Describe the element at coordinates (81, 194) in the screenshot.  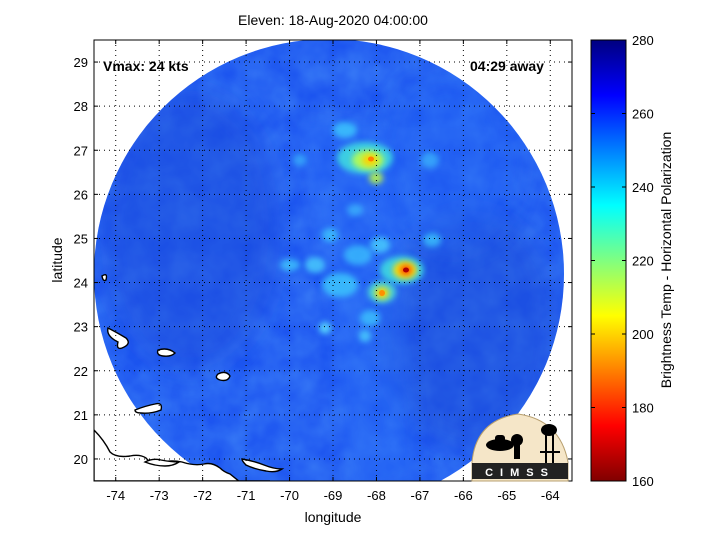
I see `lat-tick-label: 26` at that location.